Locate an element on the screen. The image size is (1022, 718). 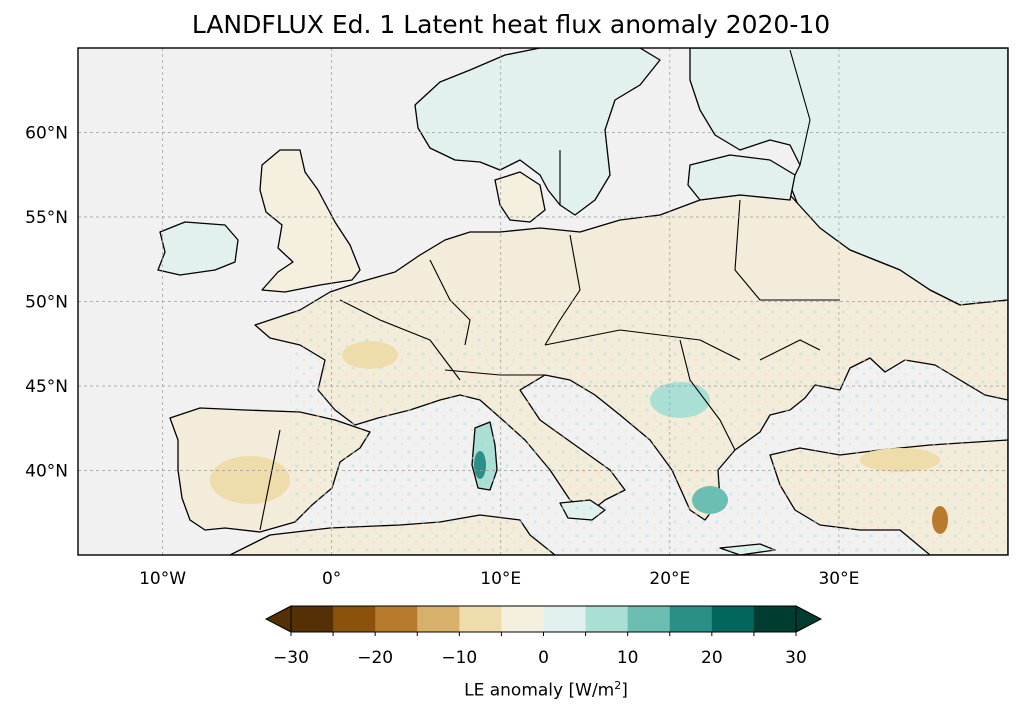
border-germany-poland is located at coordinates (562, 290).